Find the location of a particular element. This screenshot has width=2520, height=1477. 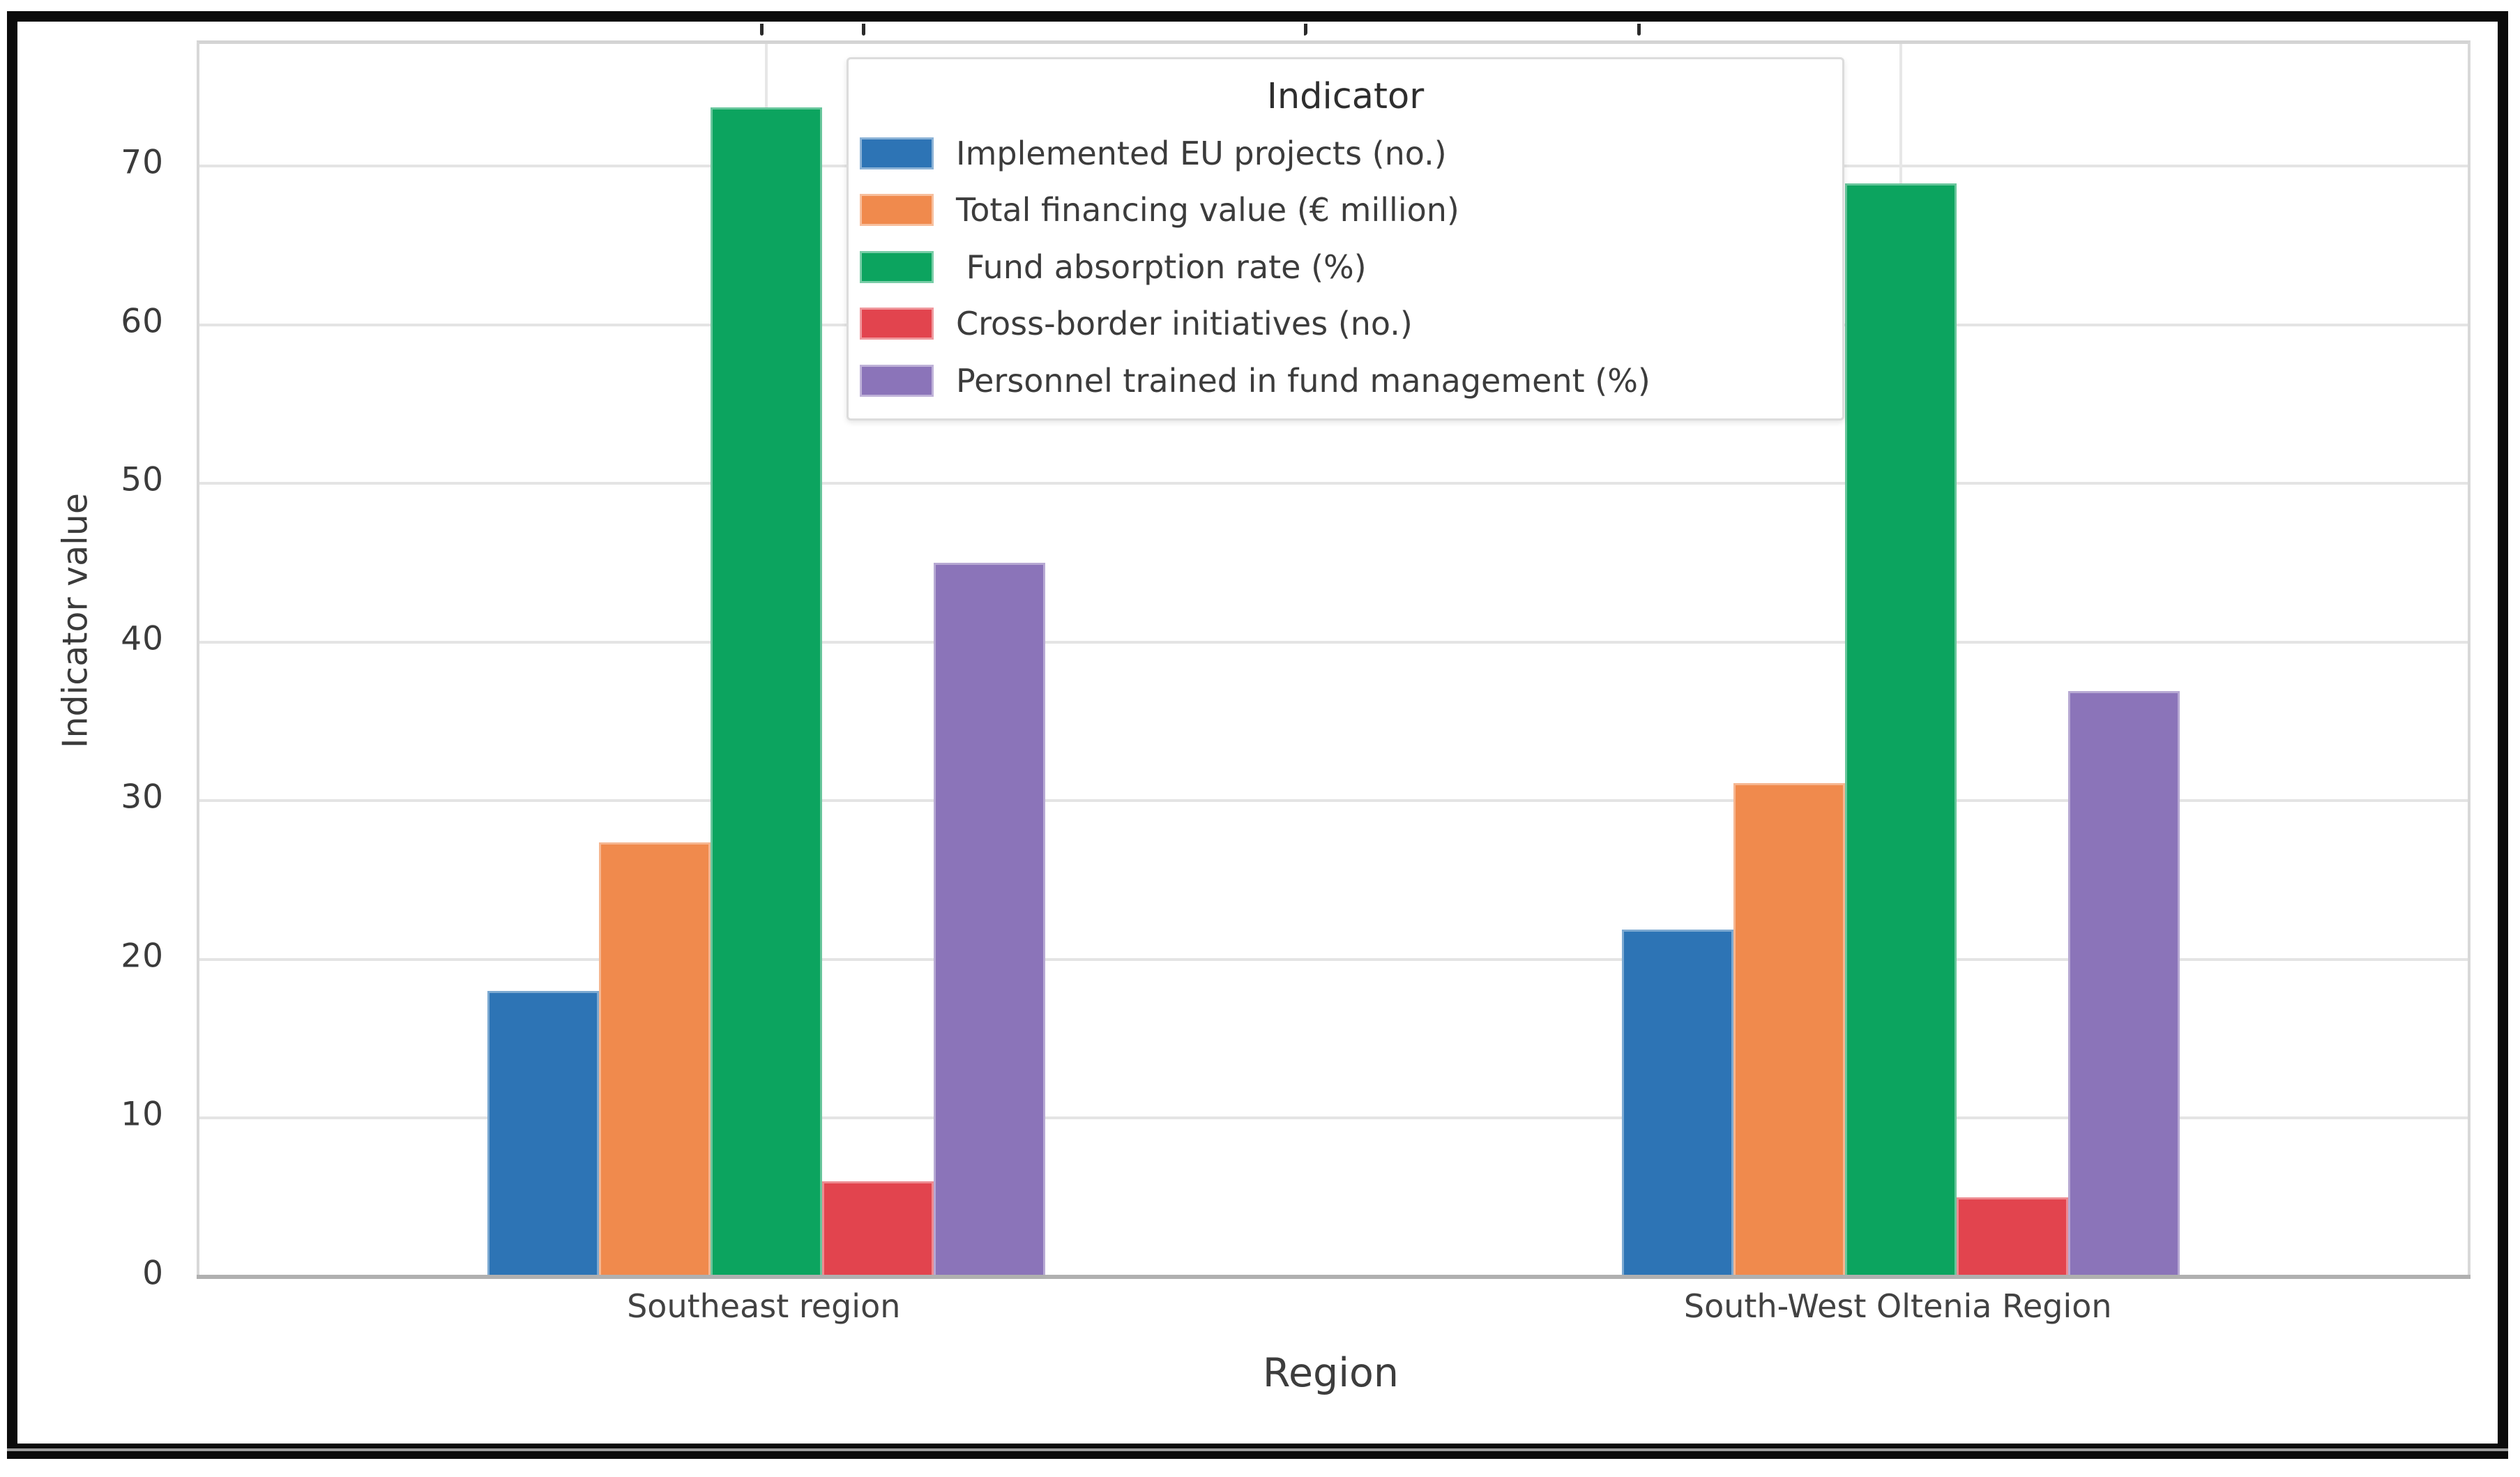

x-tick-label-1: South-West Oltenia Region is located at coordinates (1897, 1306).